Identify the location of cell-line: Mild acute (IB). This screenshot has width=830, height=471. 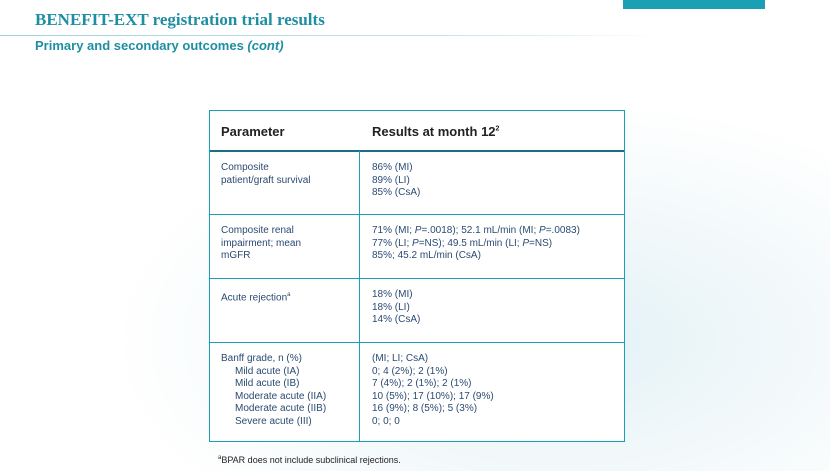
(267, 383).